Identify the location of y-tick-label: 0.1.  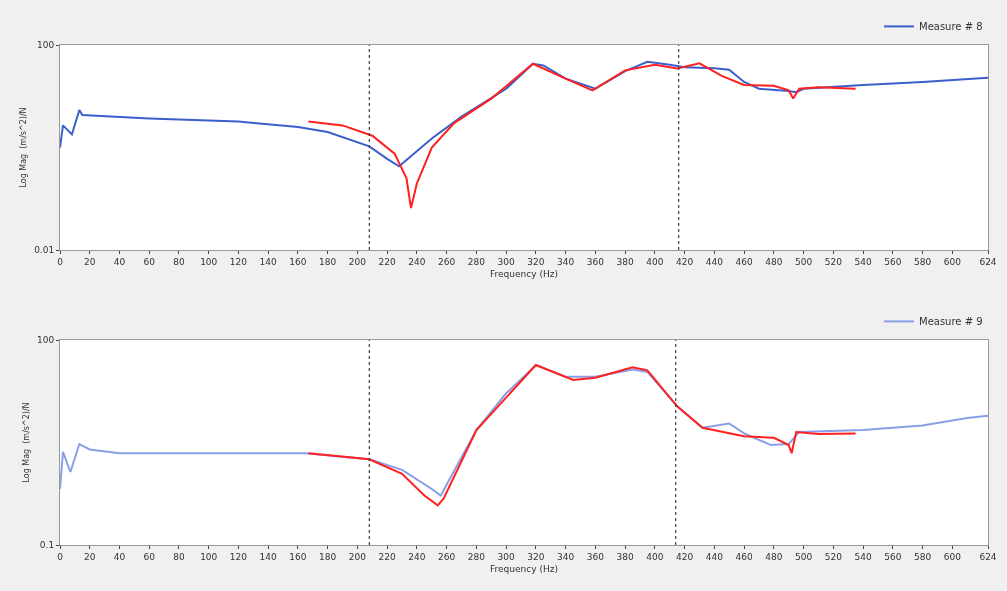
(47, 545).